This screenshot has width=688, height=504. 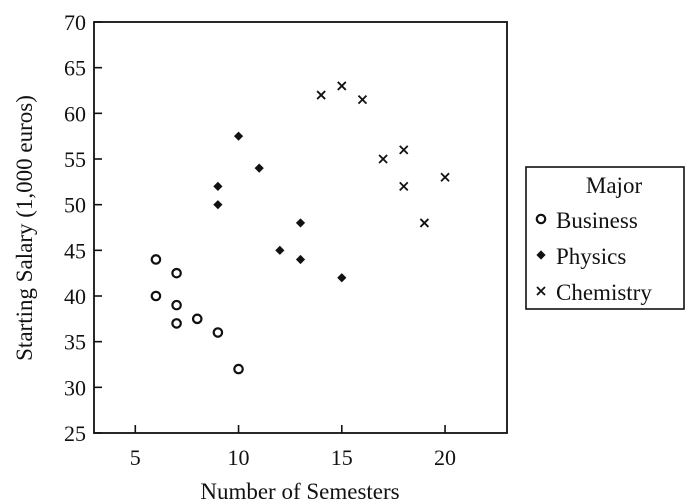 I want to click on y-tick-label-45: 45, so click(x=75, y=250).